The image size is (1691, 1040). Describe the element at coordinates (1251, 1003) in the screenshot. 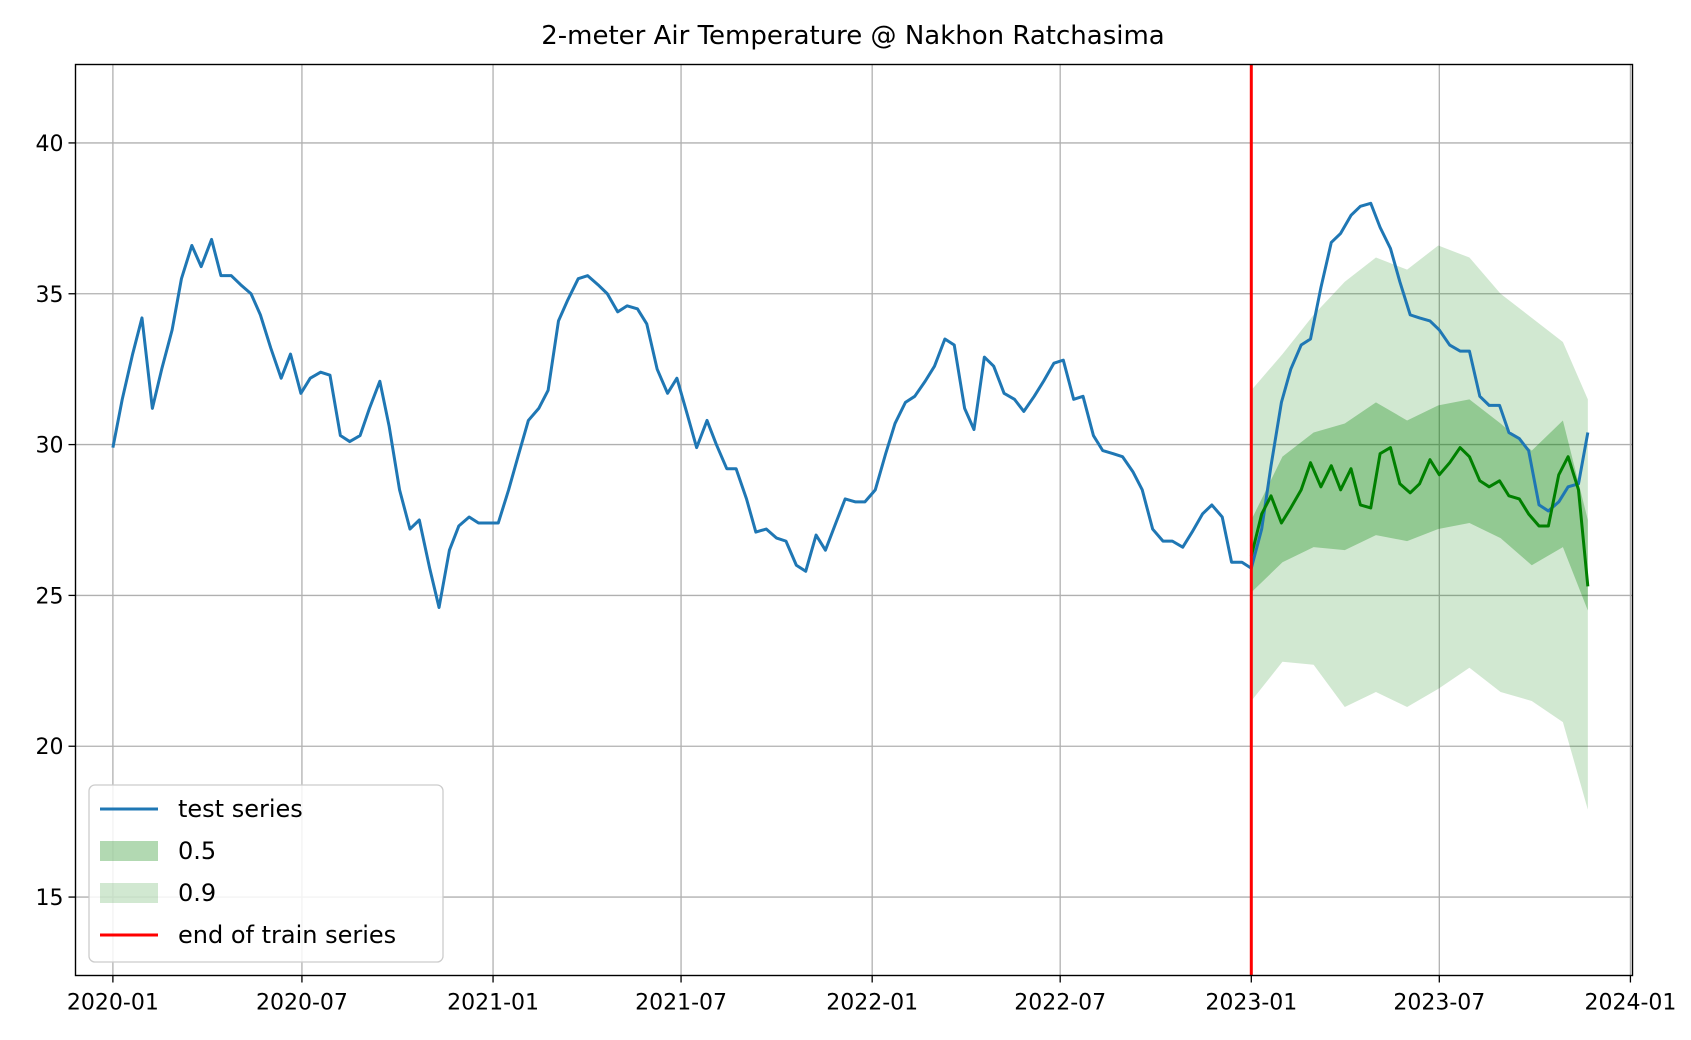

I see `x-tick-label: 2023-01` at that location.